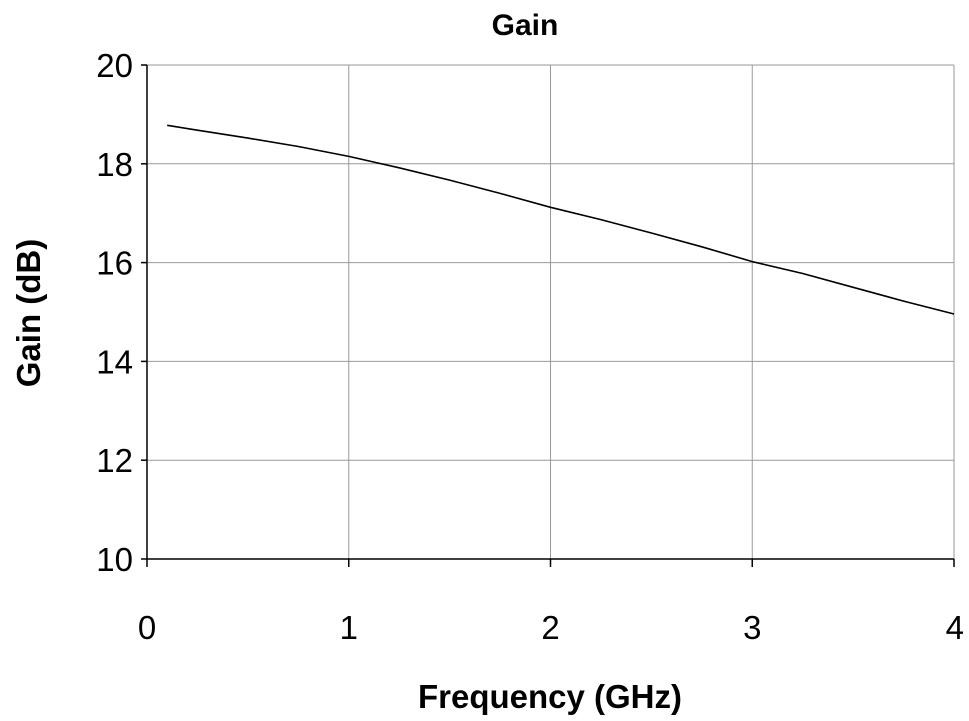  Describe the element at coordinates (114, 164) in the screenshot. I see `y-tick-label-4: 18` at that location.